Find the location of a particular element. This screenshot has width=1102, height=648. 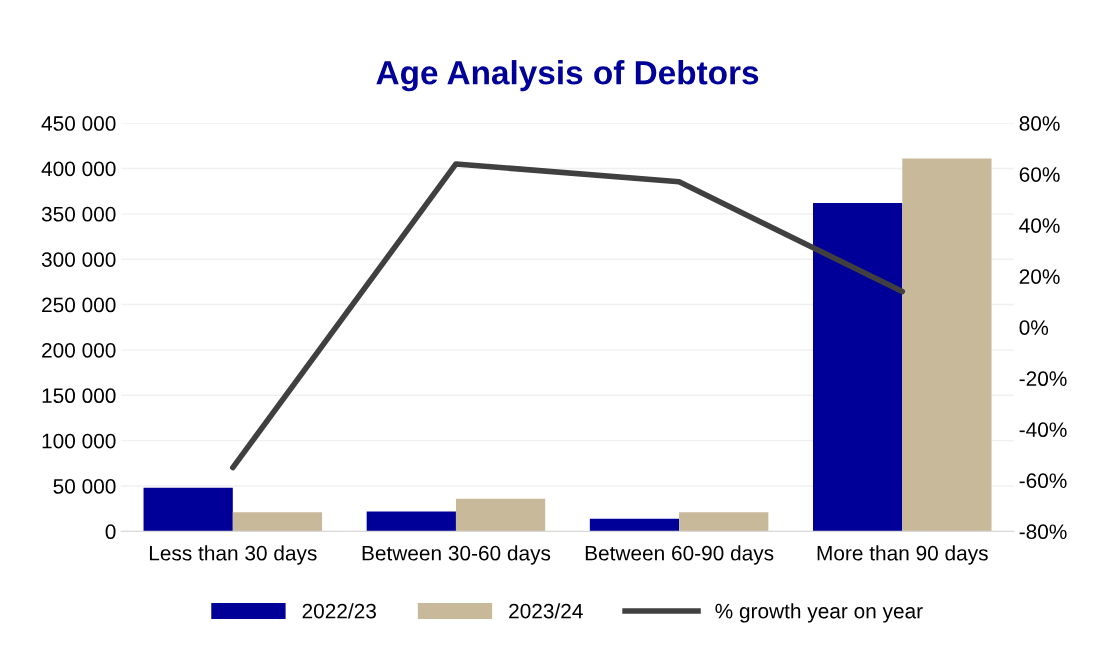

y-tick-label: 250 000 is located at coordinates (79, 305).